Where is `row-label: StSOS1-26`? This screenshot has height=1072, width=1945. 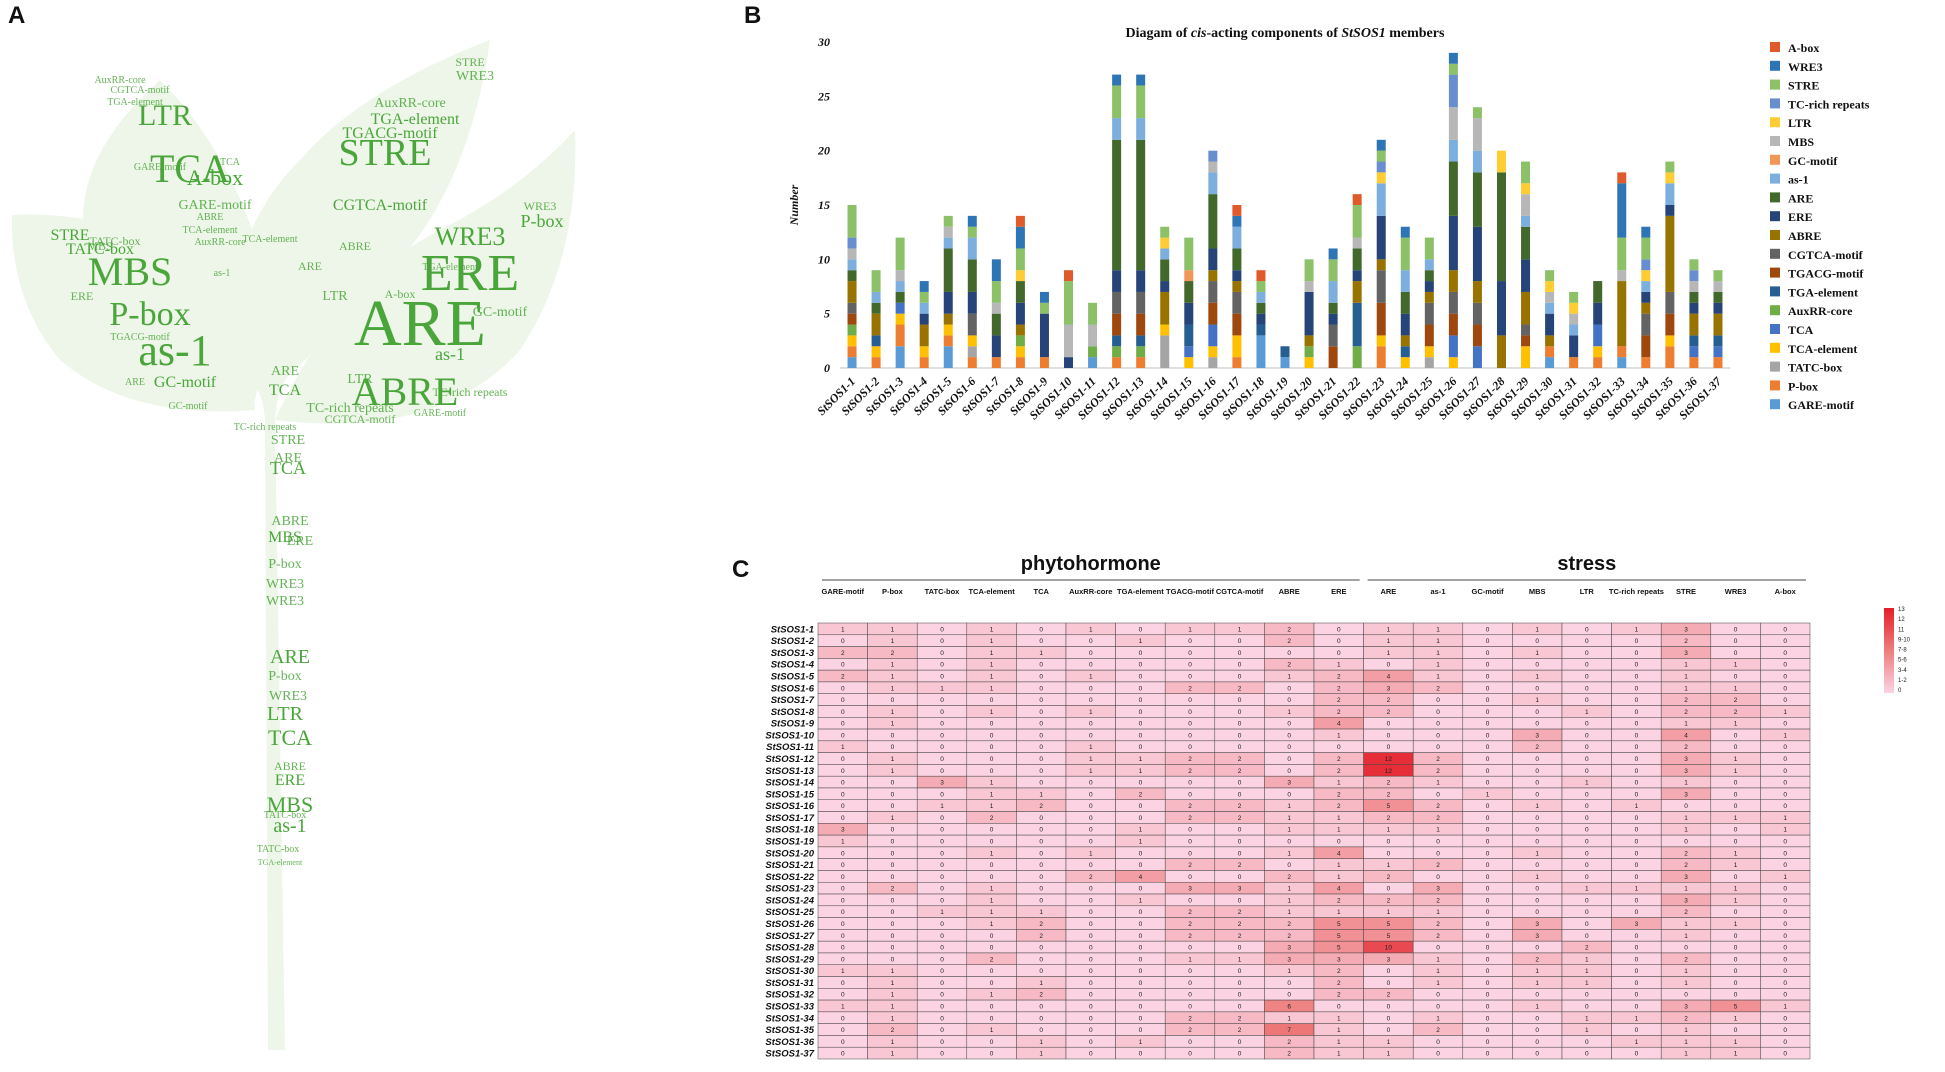
row-label: StSOS1-26 is located at coordinates (789, 924).